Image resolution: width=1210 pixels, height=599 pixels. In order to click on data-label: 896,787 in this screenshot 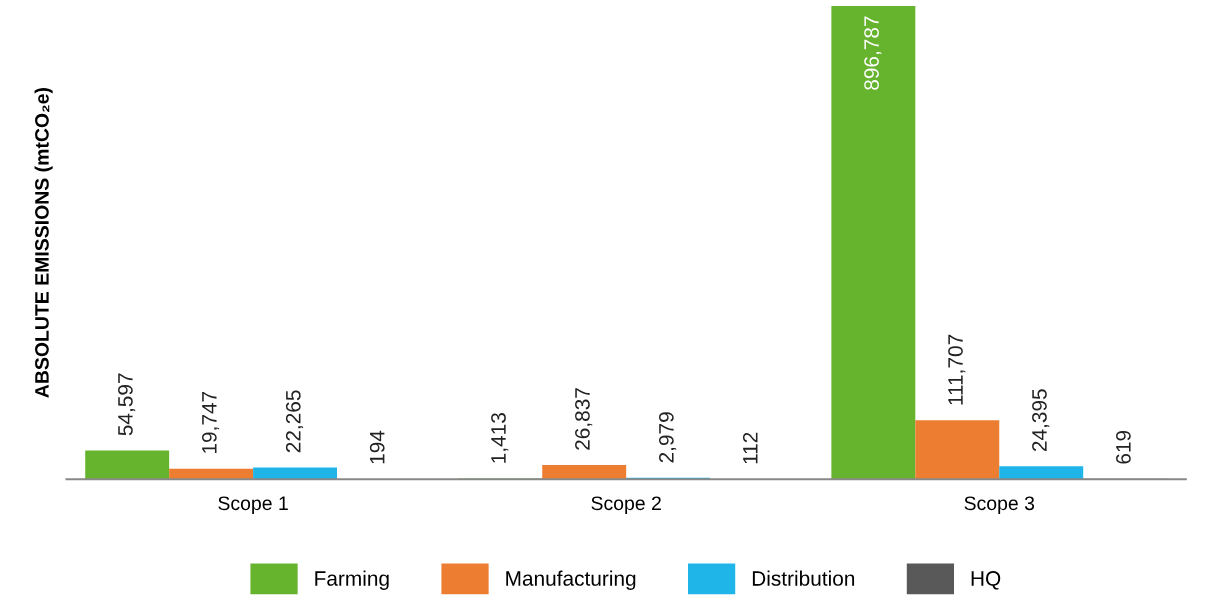, I will do `click(873, 53)`.